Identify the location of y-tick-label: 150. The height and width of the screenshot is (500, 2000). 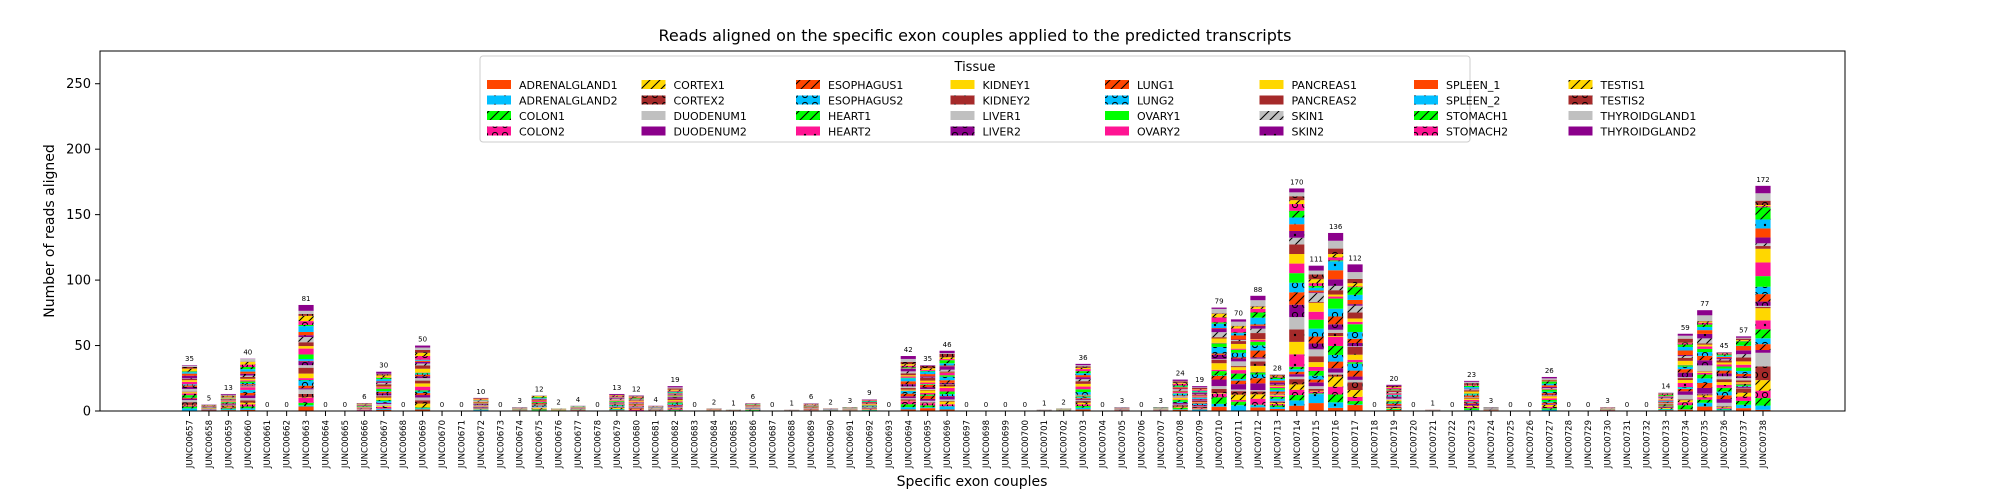
(78, 215).